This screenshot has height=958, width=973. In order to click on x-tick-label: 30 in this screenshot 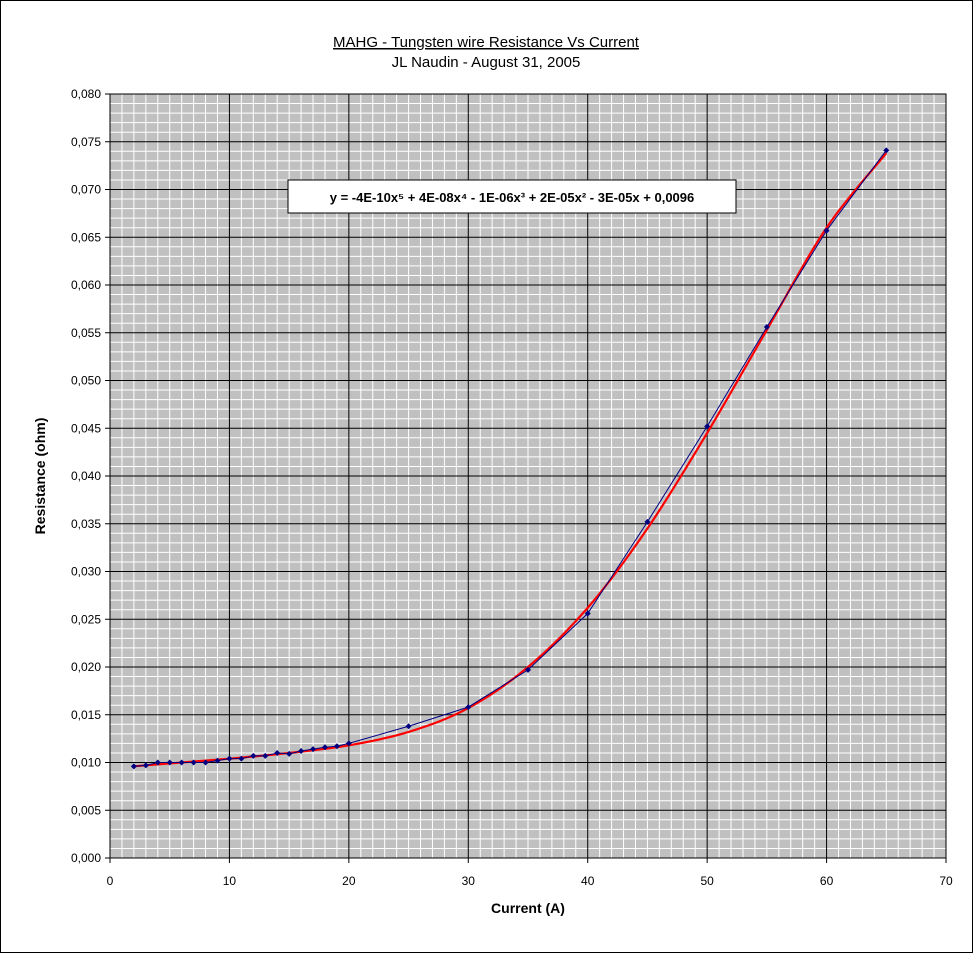, I will do `click(469, 881)`.